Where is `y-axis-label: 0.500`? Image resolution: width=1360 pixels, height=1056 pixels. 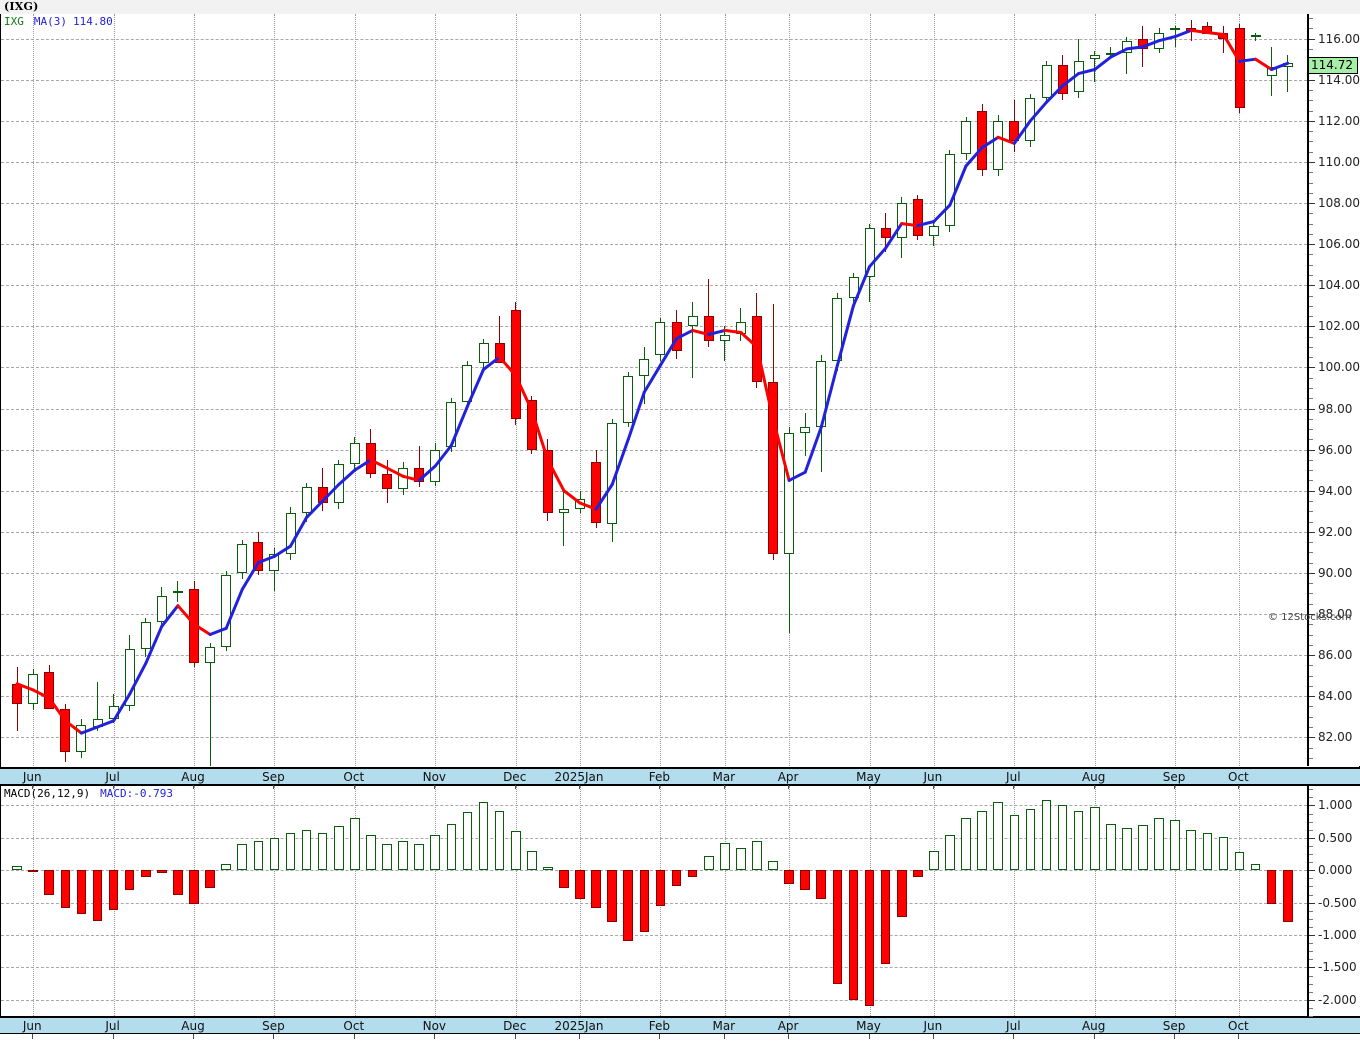 y-axis-label: 0.500 is located at coordinates (1335, 837).